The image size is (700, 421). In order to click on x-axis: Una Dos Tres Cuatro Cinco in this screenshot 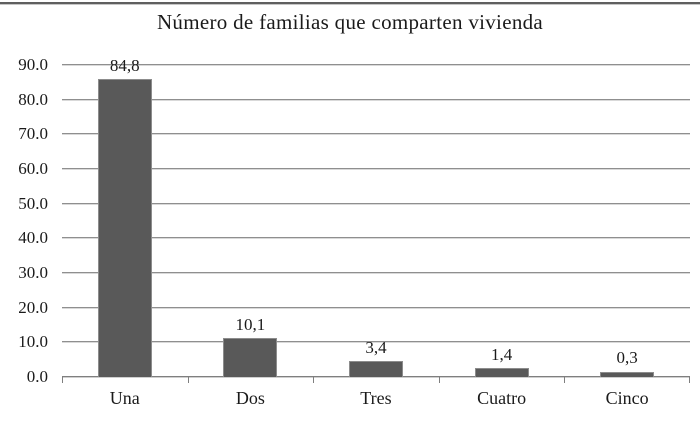, I will do `click(376, 398)`.